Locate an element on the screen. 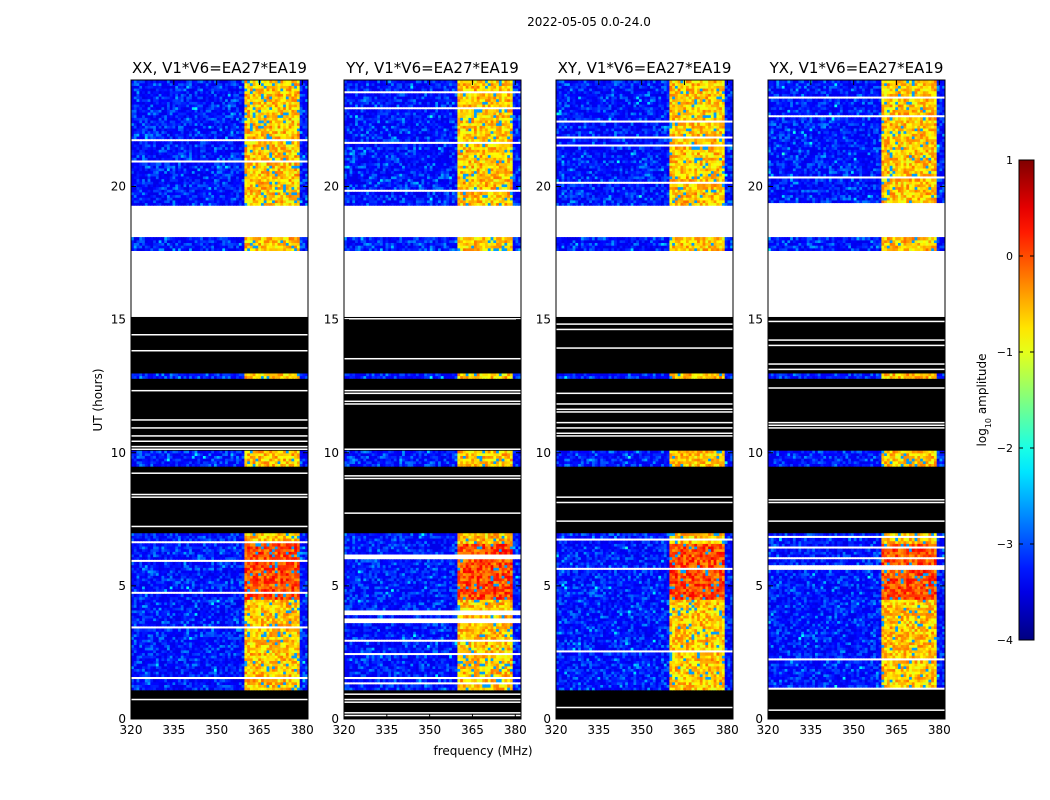  panel-title: XY, V1*V6=EA27*EA19 is located at coordinates (645, 68).